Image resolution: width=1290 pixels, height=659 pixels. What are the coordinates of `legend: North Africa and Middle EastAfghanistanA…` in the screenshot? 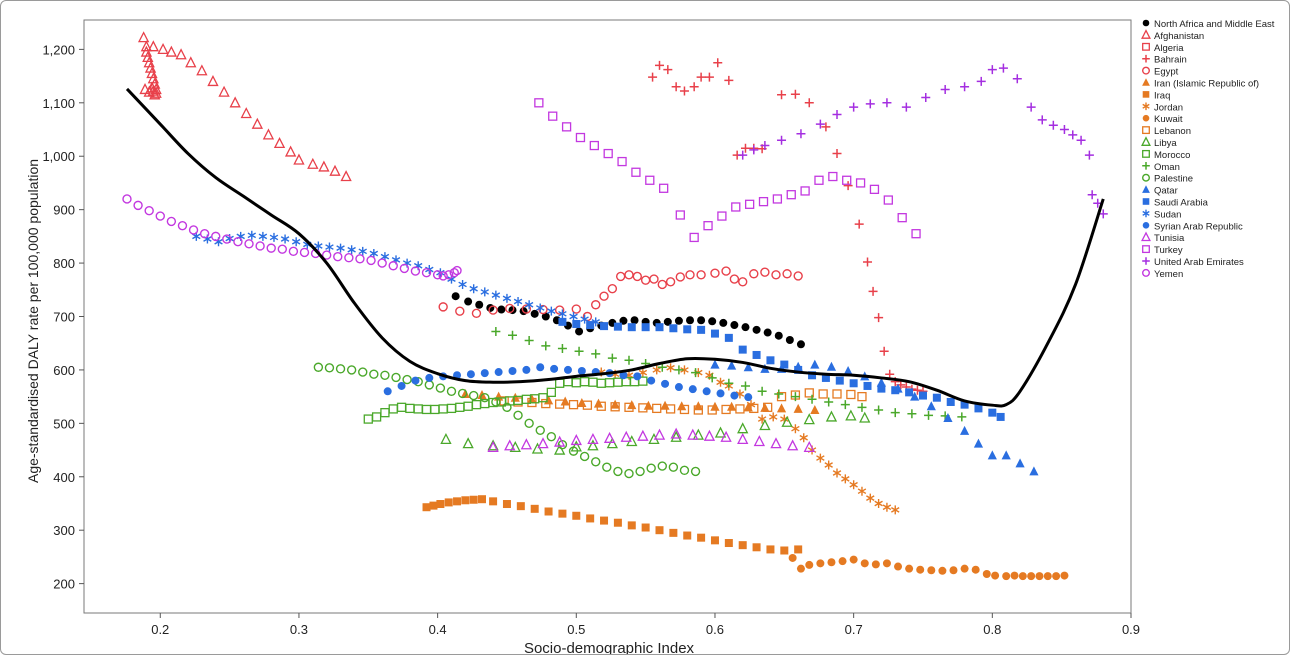 It's located at (1208, 149).